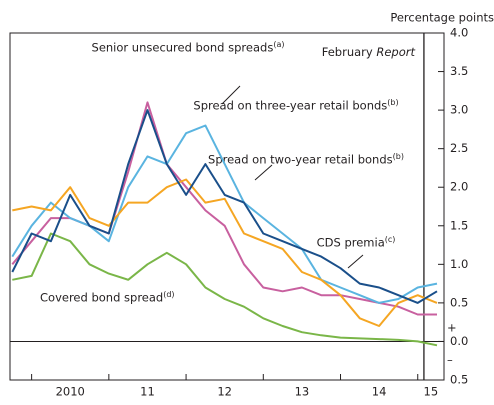  Describe the element at coordinates (442, 18) in the screenshot. I see `y-axis-label: Percentage points` at that location.